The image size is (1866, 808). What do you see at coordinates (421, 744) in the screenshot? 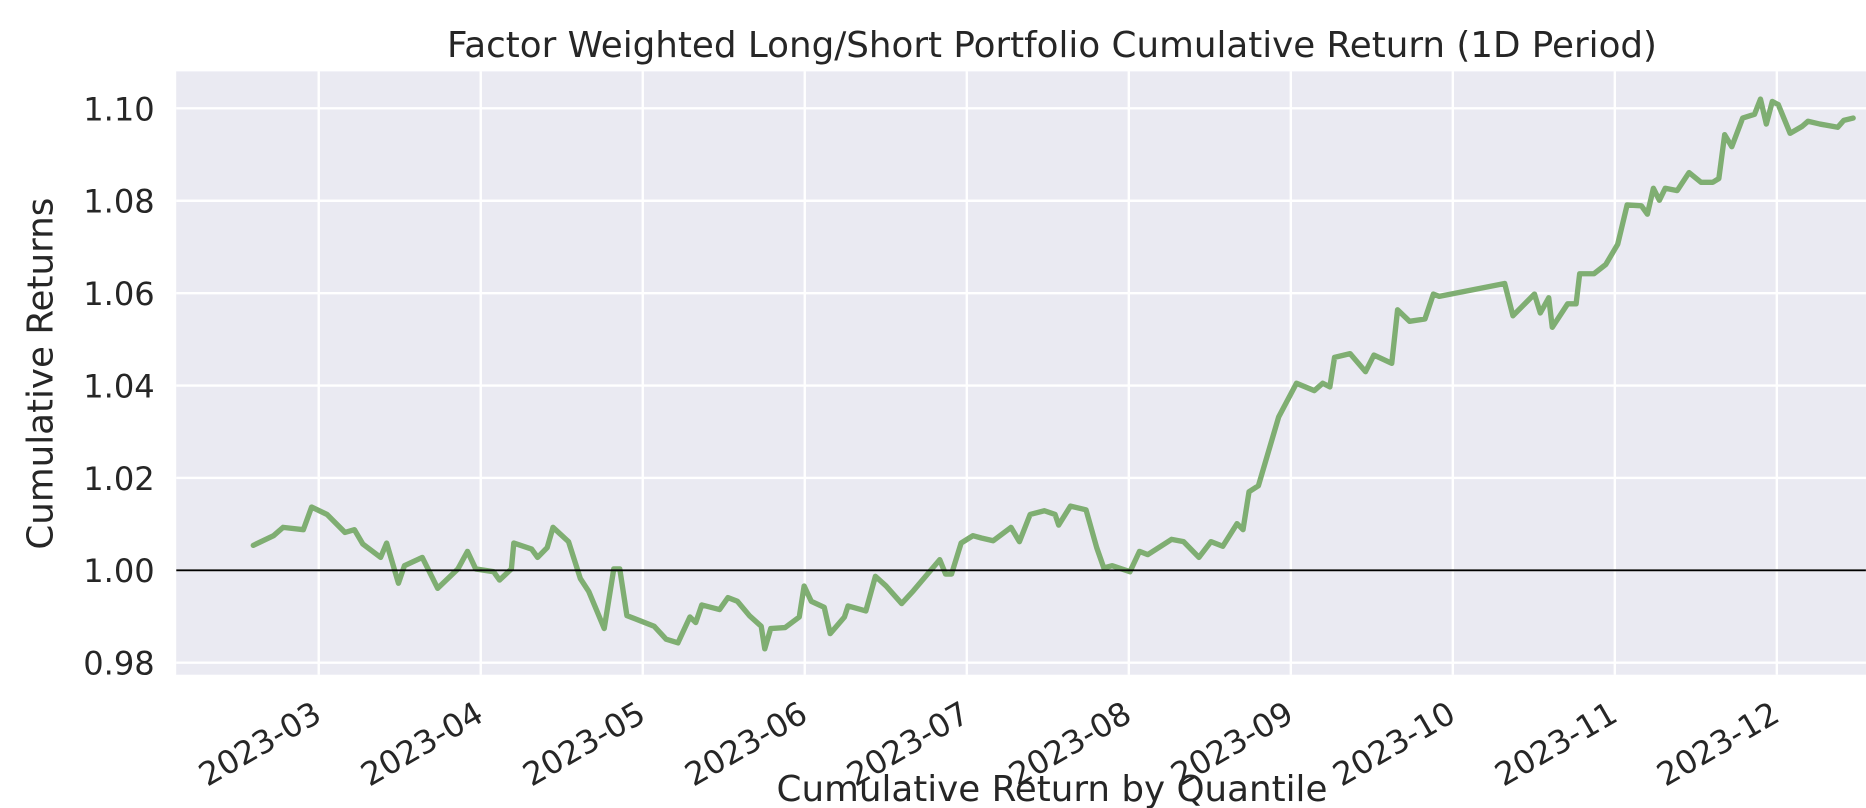
I see `x-tick-label: 2023-04` at bounding box center [421, 744].